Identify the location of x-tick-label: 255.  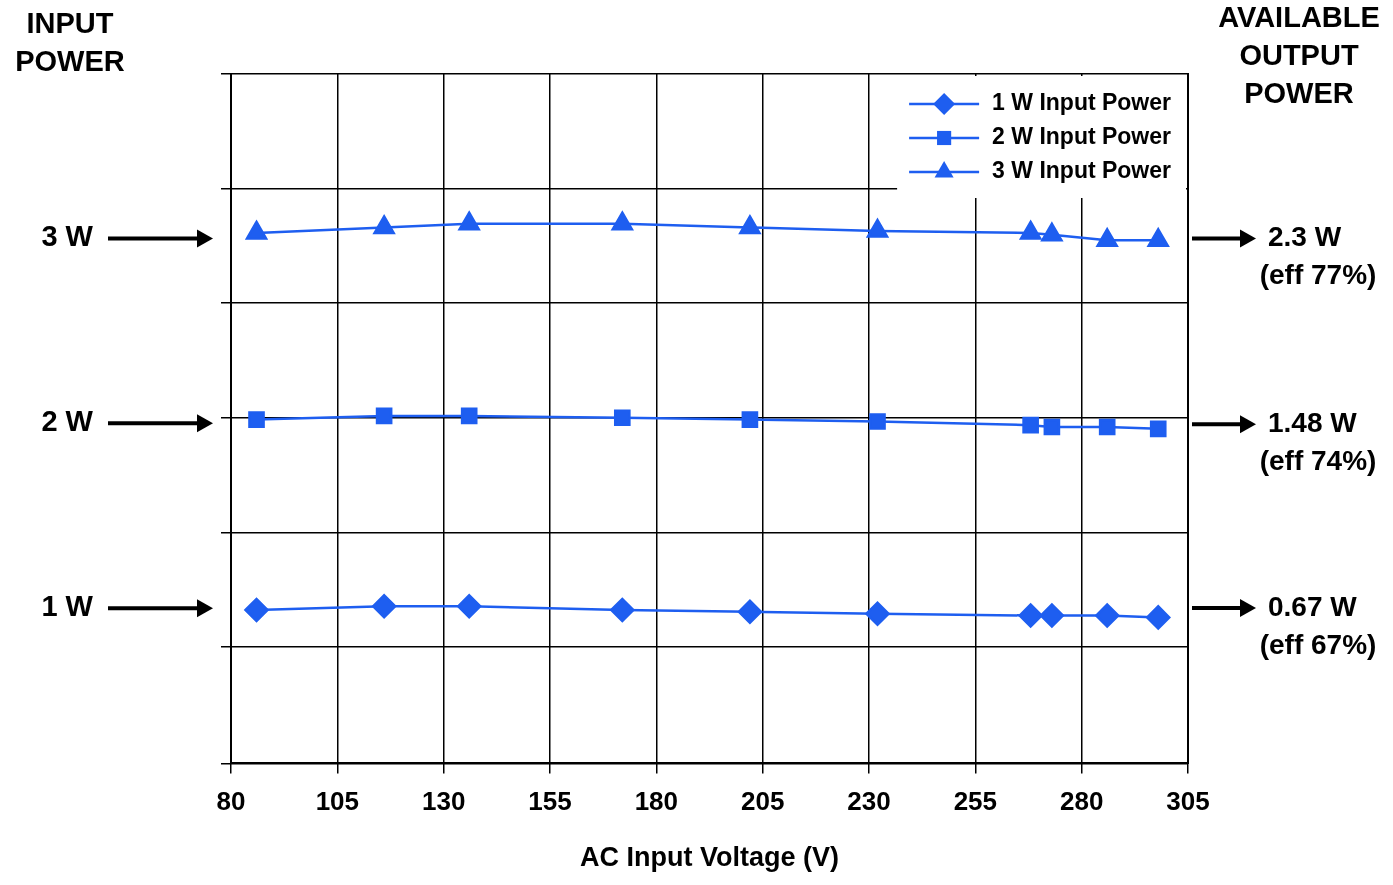
(975, 801).